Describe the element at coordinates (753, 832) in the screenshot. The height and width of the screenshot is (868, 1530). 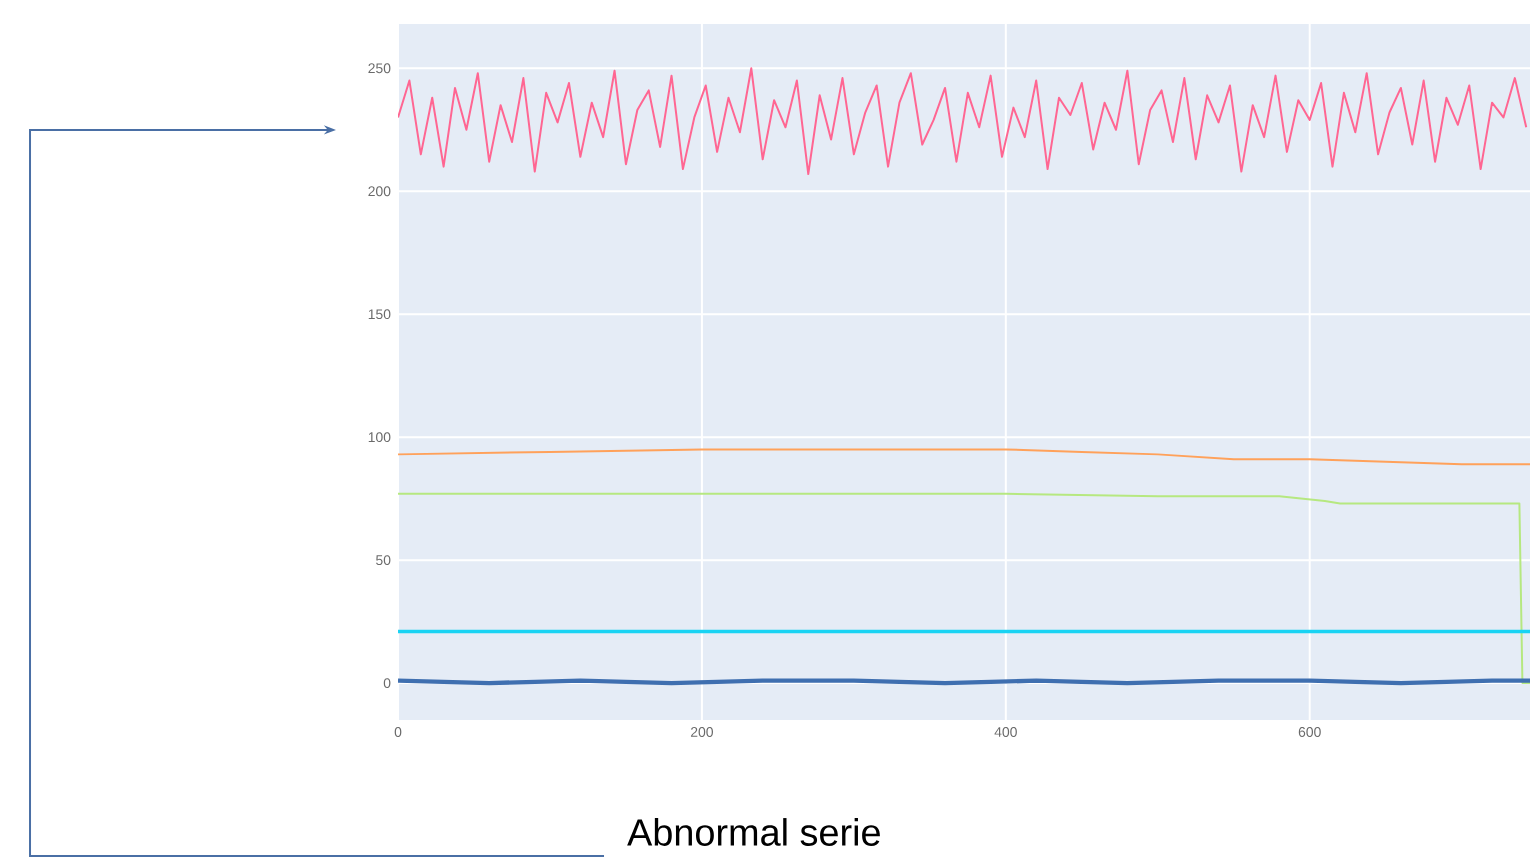
I see `text: Abnormal serie` at that location.